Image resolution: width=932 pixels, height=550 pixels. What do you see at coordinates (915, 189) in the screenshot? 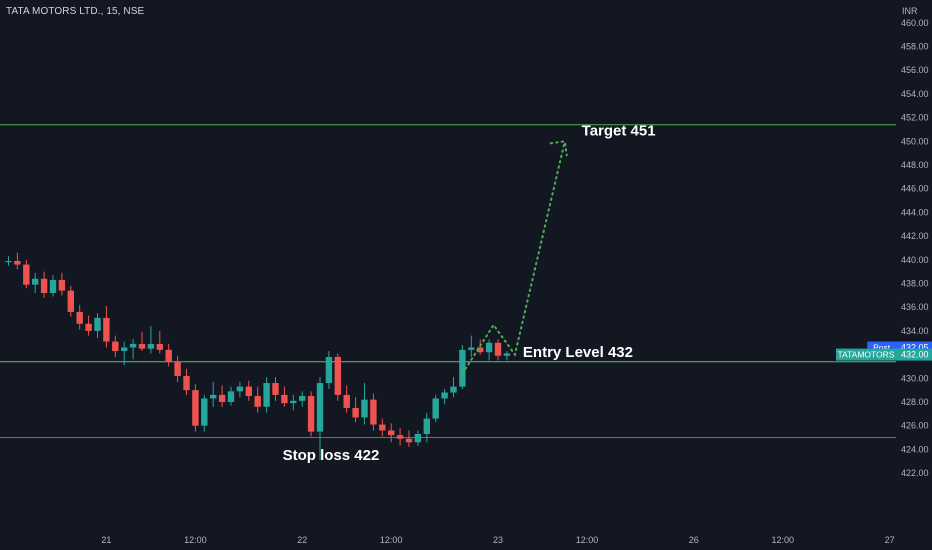
I see `price-tick-label: 446.00` at bounding box center [915, 189].